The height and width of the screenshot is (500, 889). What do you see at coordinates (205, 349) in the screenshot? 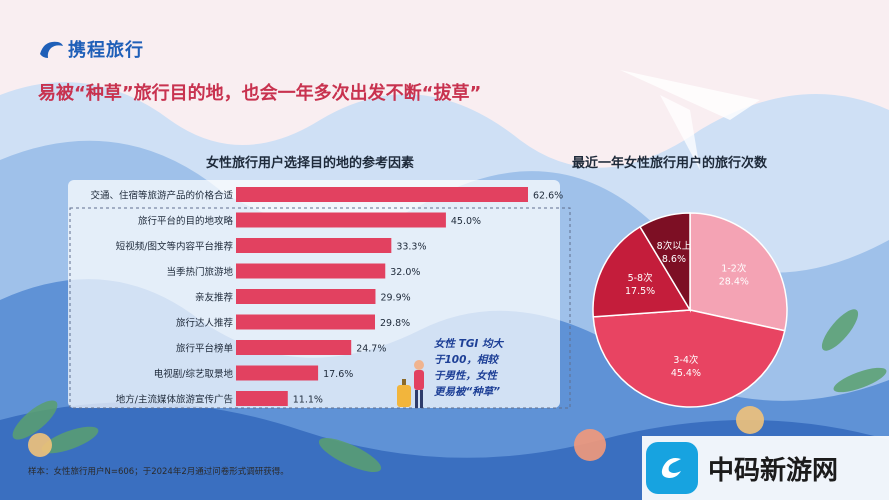
I see `bar-category-label: 旅行平台榜单` at bounding box center [205, 349].